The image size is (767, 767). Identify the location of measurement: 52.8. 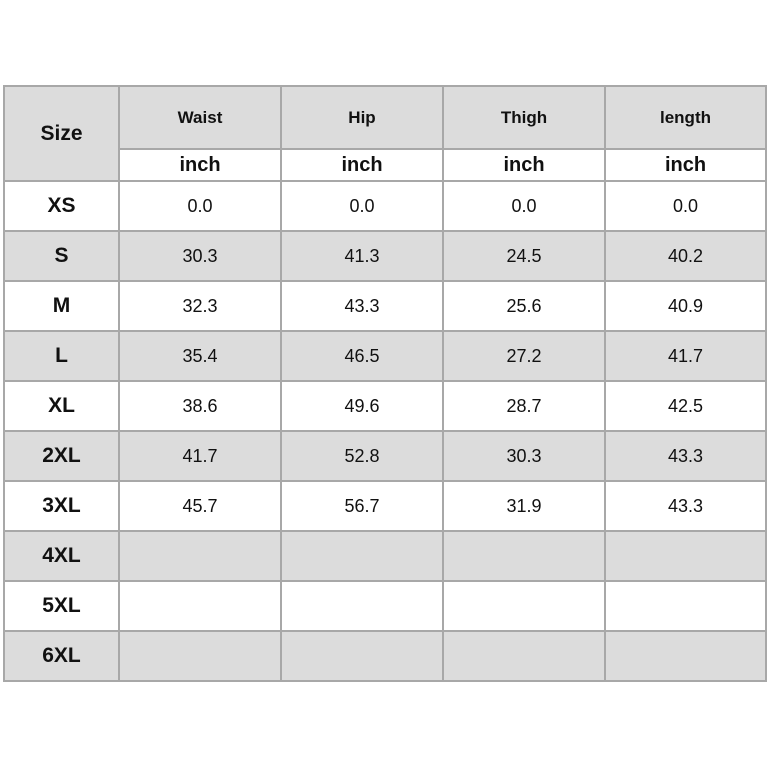
(362, 456).